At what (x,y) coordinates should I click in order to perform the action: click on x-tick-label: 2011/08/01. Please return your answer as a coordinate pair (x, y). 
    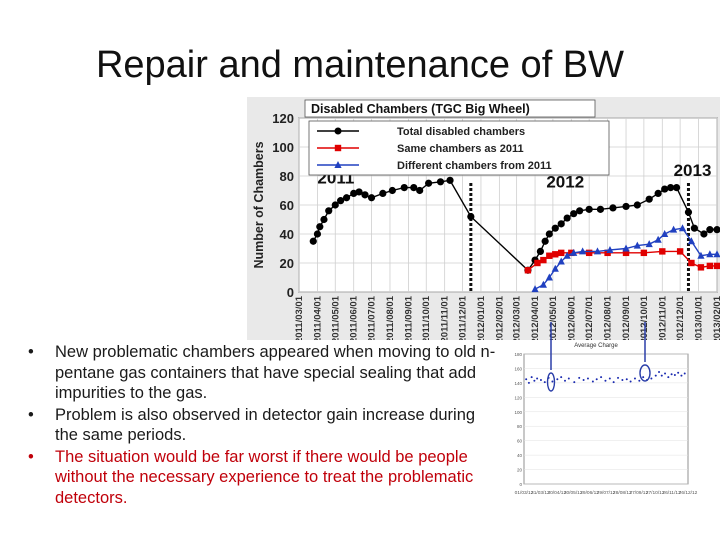
    Looking at the image, I should click on (390, 317).